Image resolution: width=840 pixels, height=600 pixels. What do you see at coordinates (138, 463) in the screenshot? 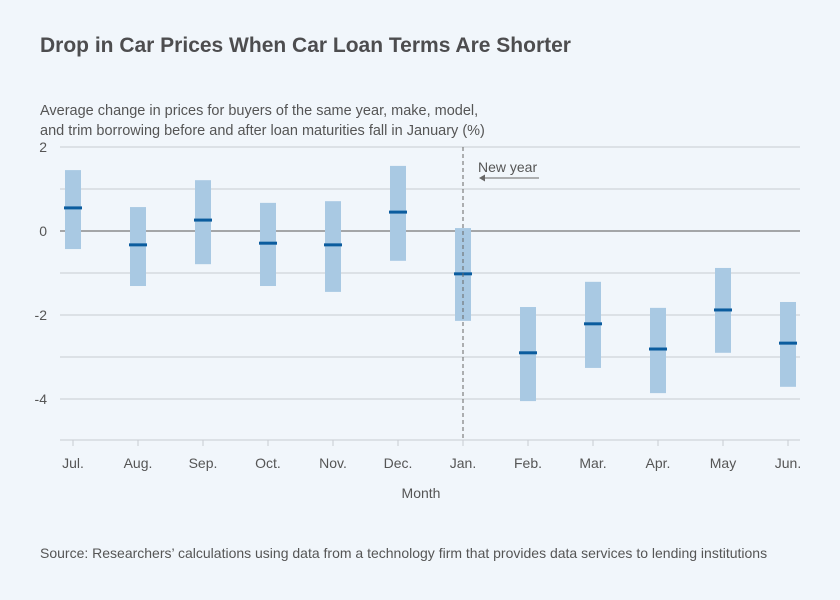
I see `x-tick-label: Aug.` at bounding box center [138, 463].